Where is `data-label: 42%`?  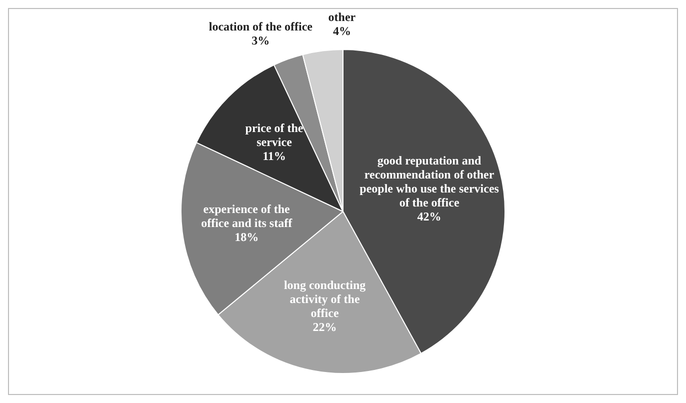
data-label: 42% is located at coordinates (429, 216).